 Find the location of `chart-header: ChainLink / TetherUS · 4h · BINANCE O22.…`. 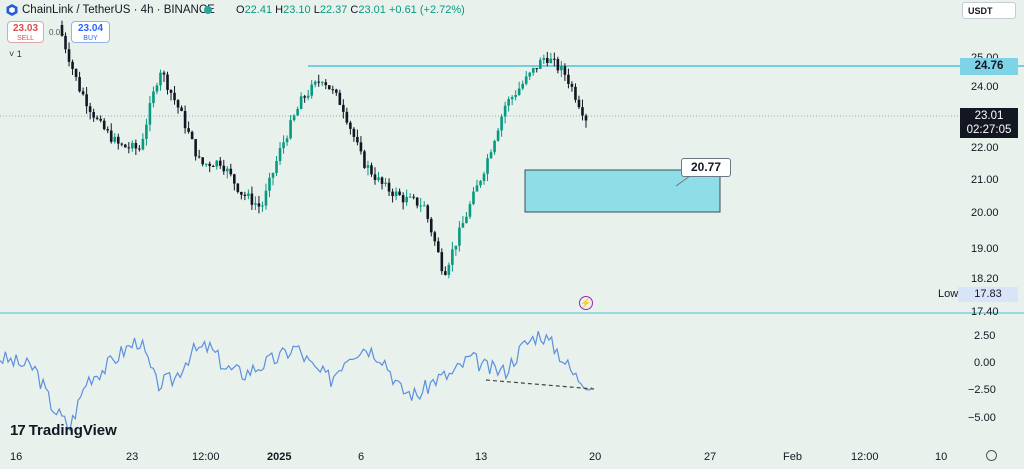

chart-header: ChainLink / TetherUS · 4h · BINANCE O22.… is located at coordinates (512, 11).